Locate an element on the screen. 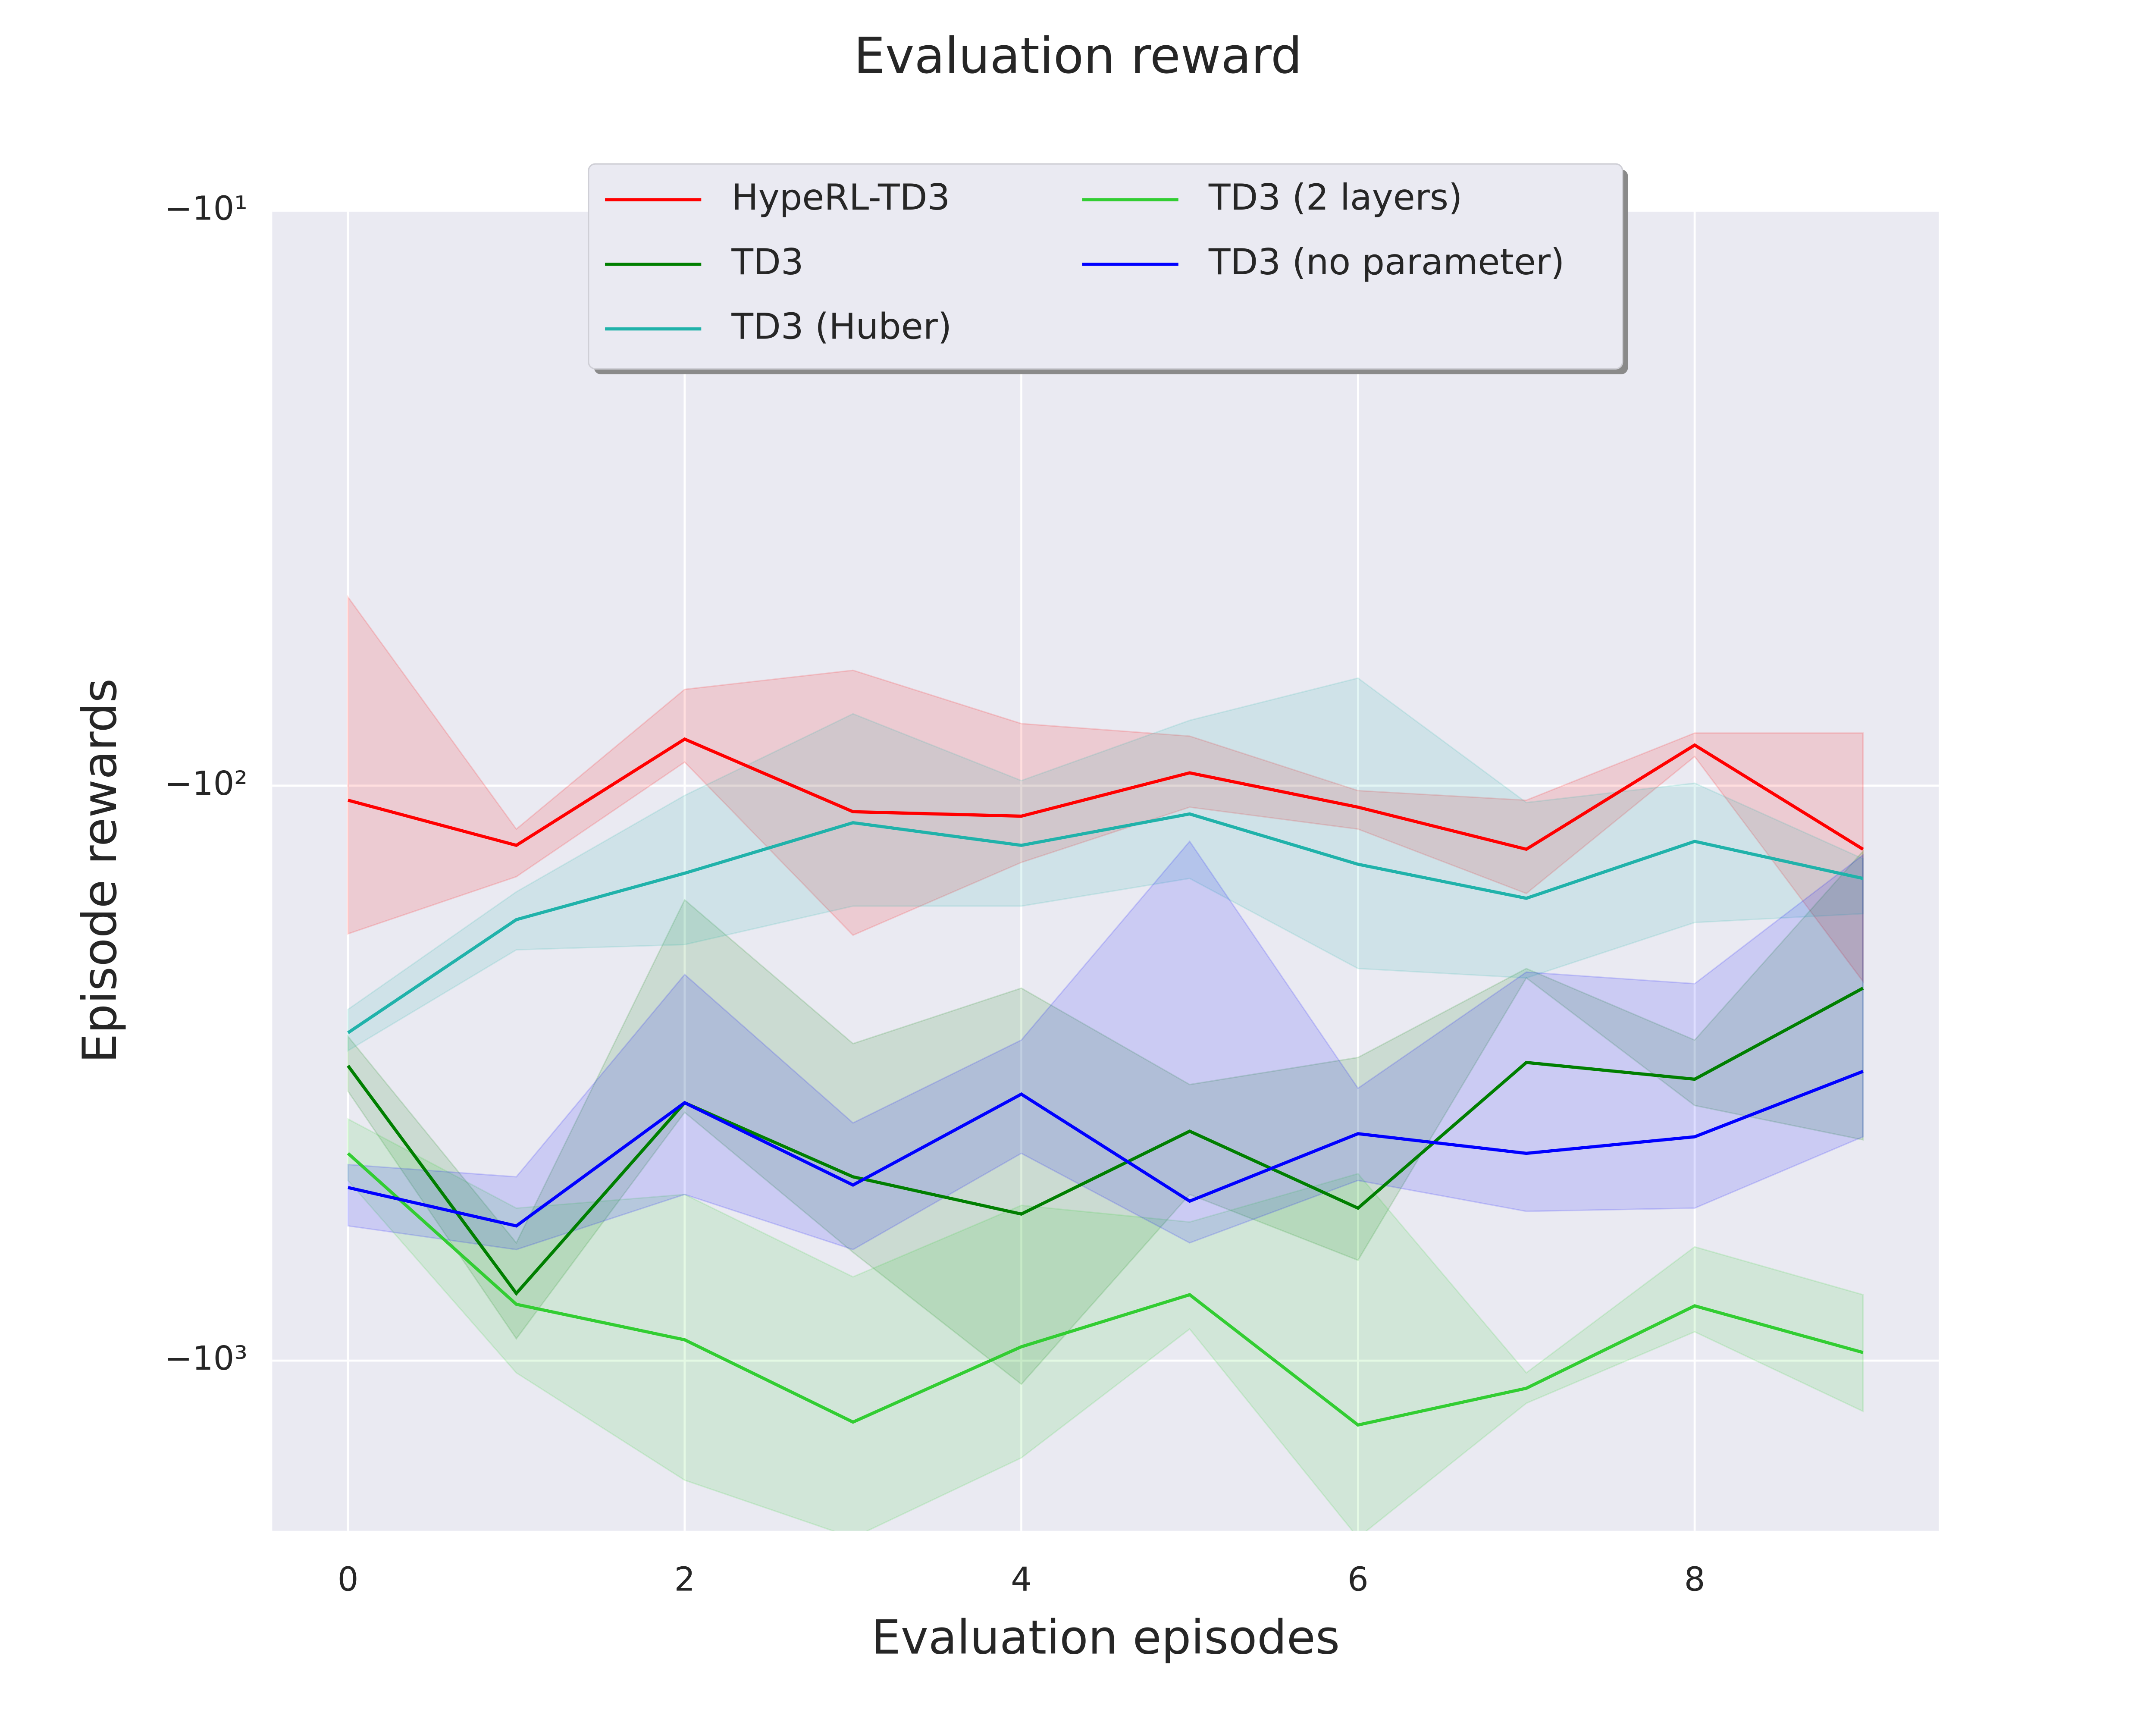  legend-label: TD3 (2 layers) is located at coordinates (1335, 197).